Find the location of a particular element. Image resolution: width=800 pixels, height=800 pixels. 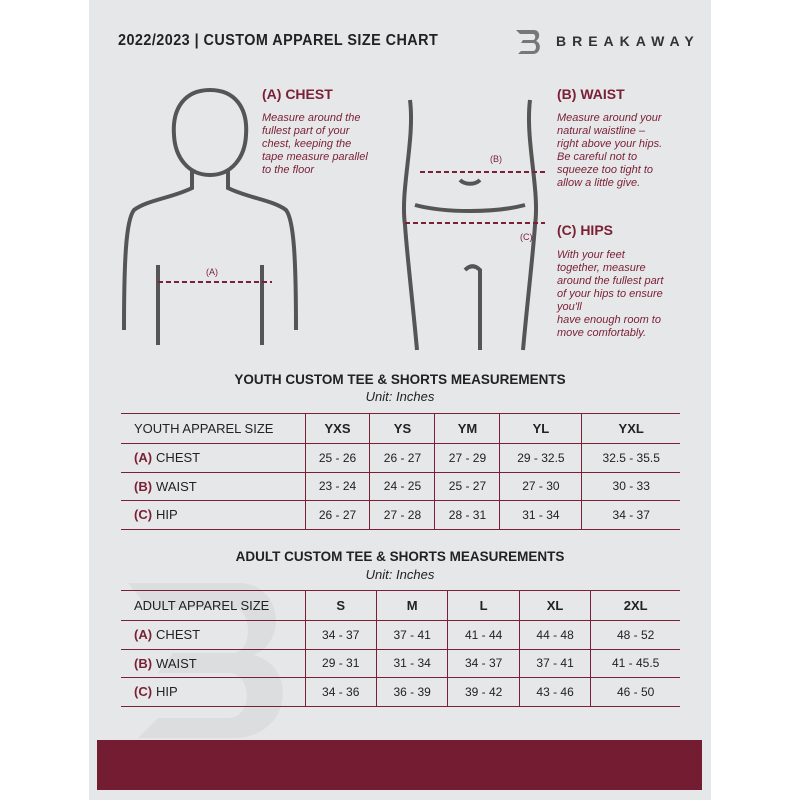

page-title: 2022/2023 | CUSTOM APPAREL SIZE CHART is located at coordinates (278, 40).